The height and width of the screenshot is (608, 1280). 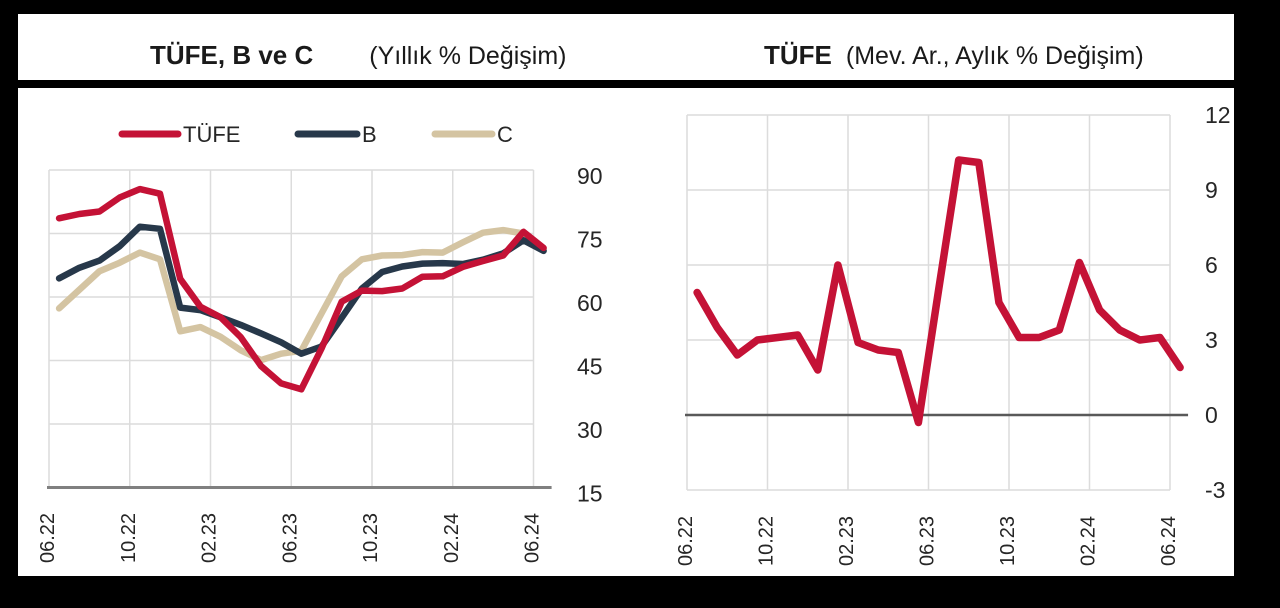 What do you see at coordinates (211, 134) in the screenshot?
I see `legend-label-tfe: TÜFE` at bounding box center [211, 134].